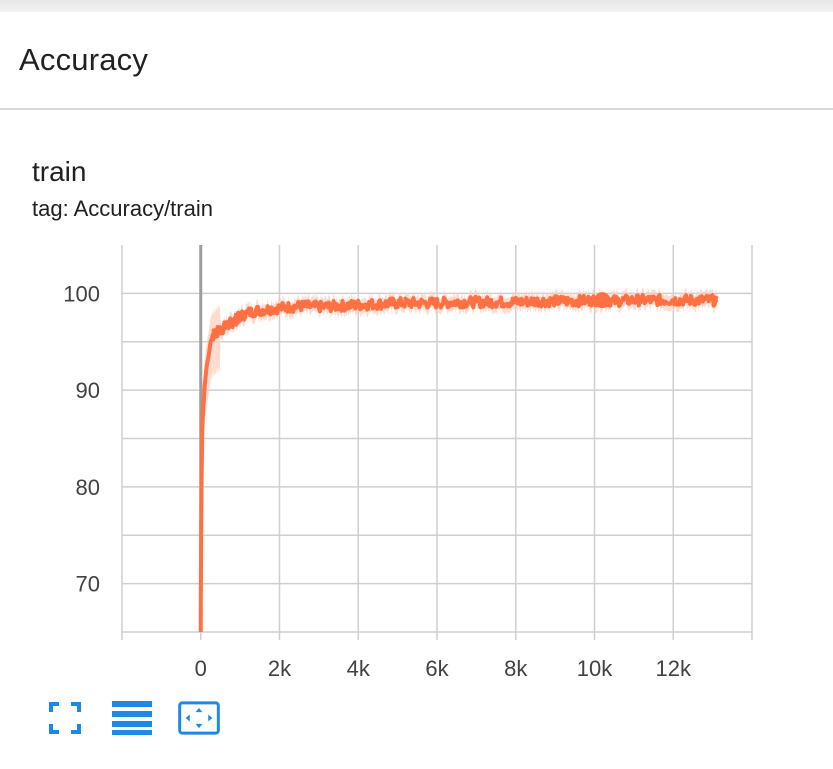 This screenshot has height=769, width=833. Describe the element at coordinates (416, 61) in the screenshot. I see `section-header: Accuracy` at that location.